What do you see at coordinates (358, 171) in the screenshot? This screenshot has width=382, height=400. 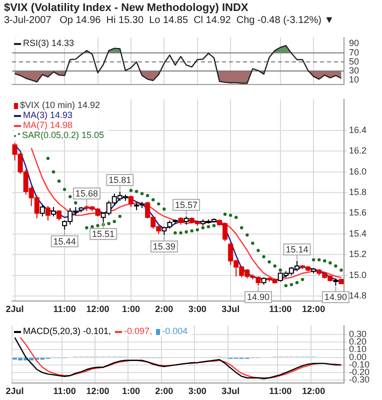 I see `y-tick-label: 16.0` at bounding box center [358, 171].